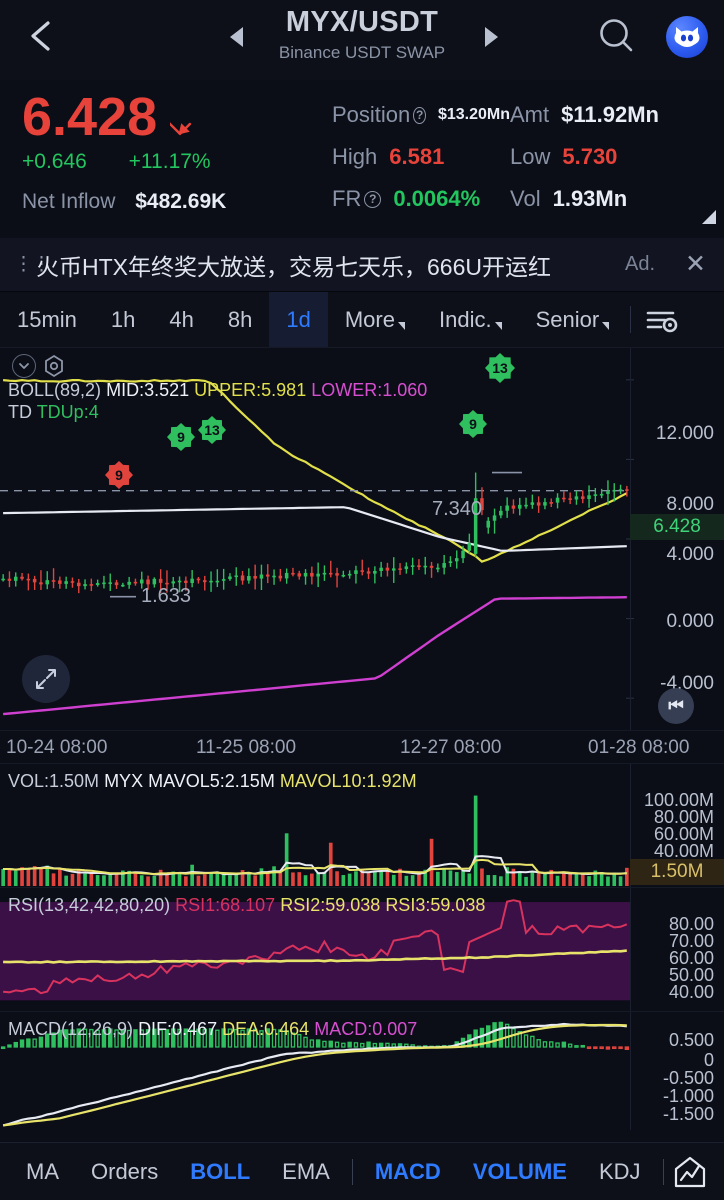 The image size is (724, 1200). I want to click on tab-8h: 8h, so click(240, 319).